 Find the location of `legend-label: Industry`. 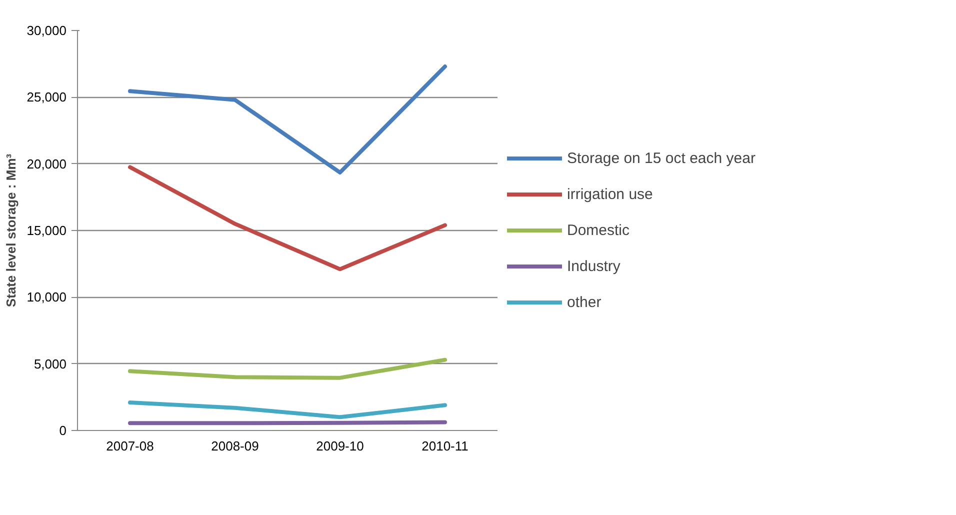

legend-label: Industry is located at coordinates (593, 266).